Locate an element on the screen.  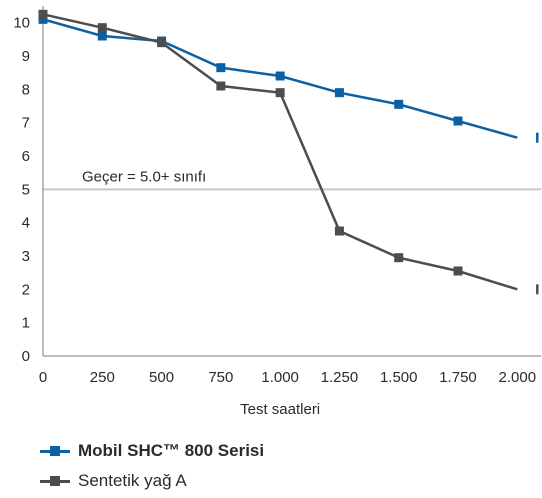
x-tick-labels: 0 250 500 750 1.000 1.250 1.500 1.750 2.000 is located at coordinates (287, 377).